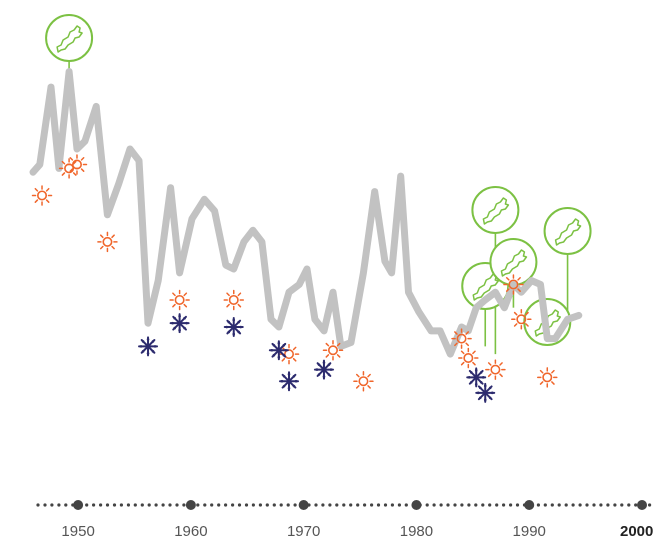  I want to click on x-tick-label: 1950, so click(77, 531).